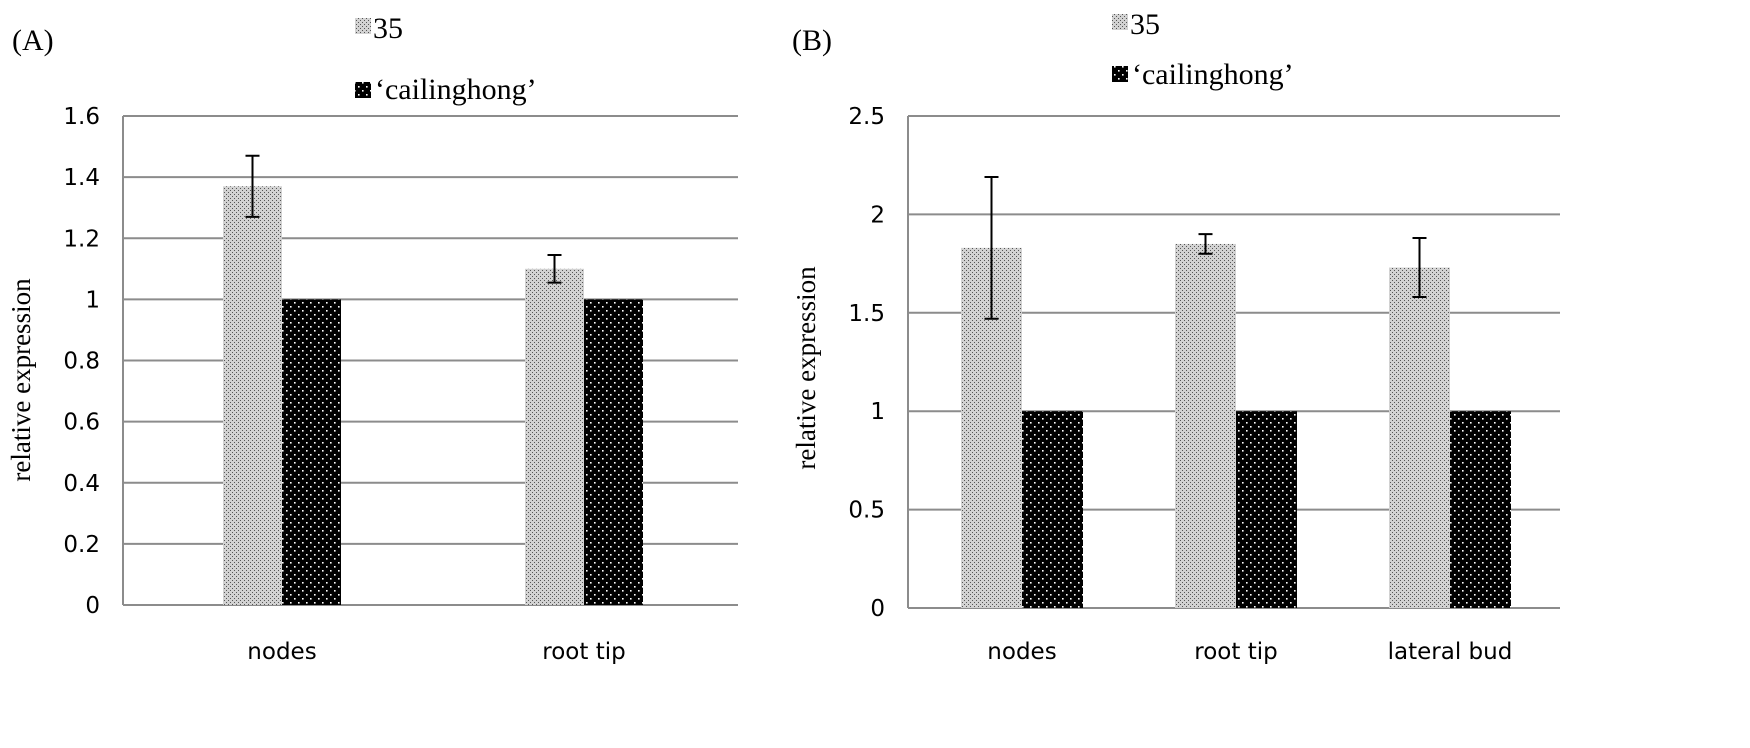  What do you see at coordinates (583, 652) in the screenshot?
I see `panel-a-category-label: root tip` at bounding box center [583, 652].